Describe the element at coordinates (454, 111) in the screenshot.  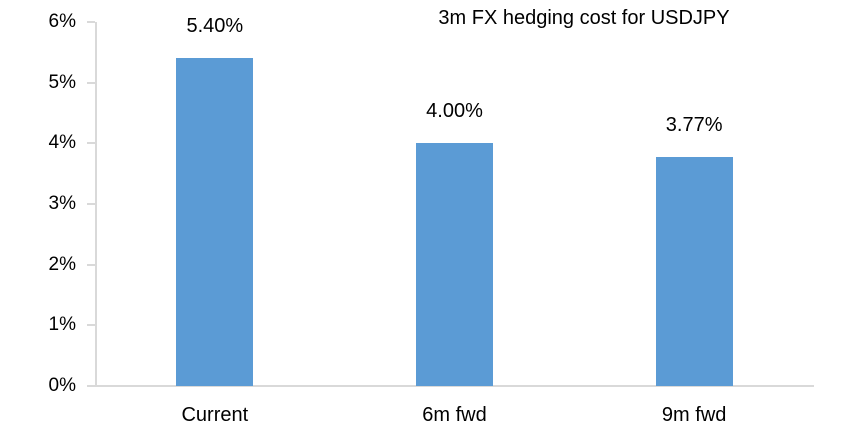
I see `bar-value-label: 4.00%` at that location.